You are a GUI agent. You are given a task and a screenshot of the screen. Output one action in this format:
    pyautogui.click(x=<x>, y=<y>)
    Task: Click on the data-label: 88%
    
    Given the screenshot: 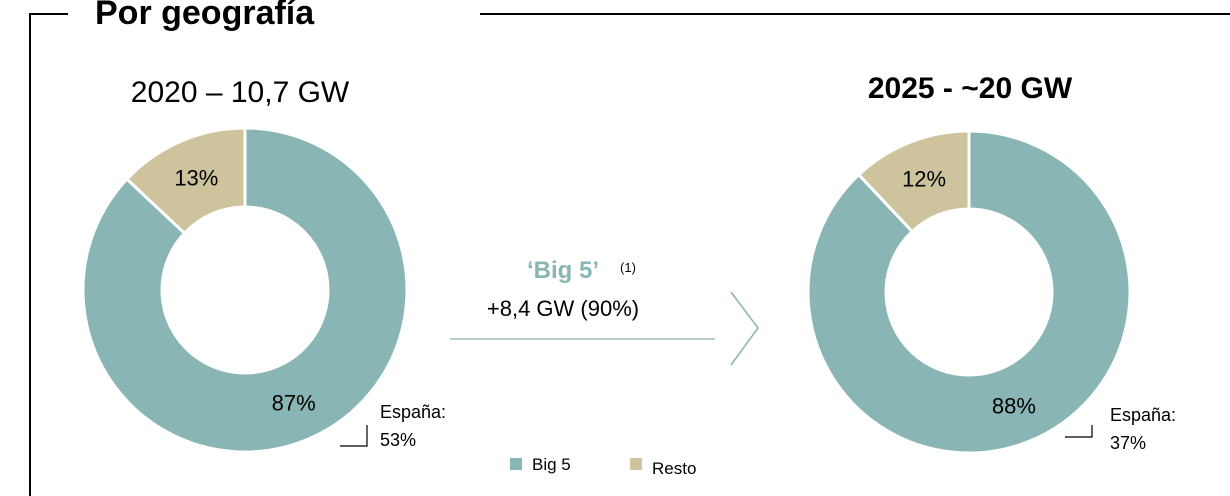 What is the action you would take?
    pyautogui.click(x=1014, y=405)
    